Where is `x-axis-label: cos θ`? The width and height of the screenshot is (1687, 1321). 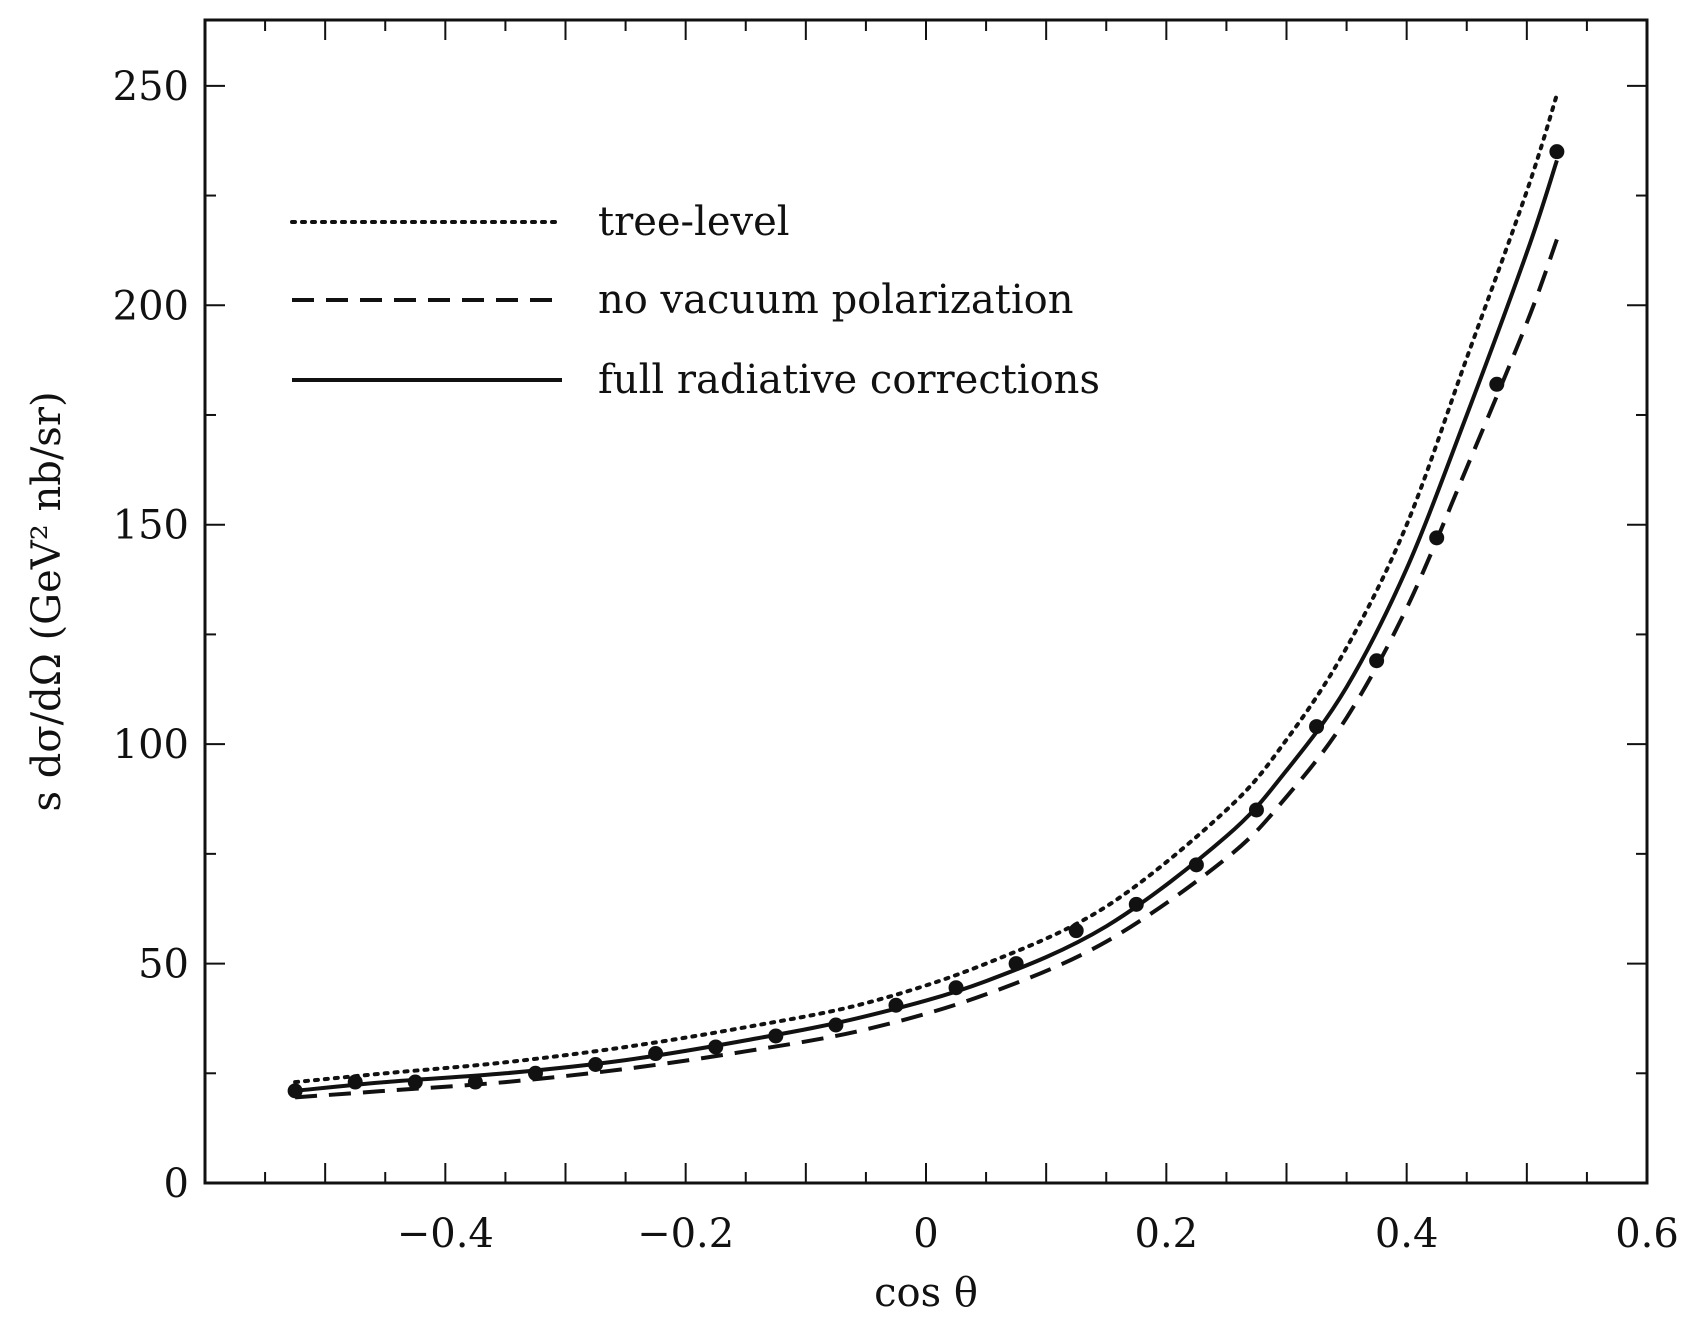
x-axis-label: cos θ is located at coordinates (926, 1293).